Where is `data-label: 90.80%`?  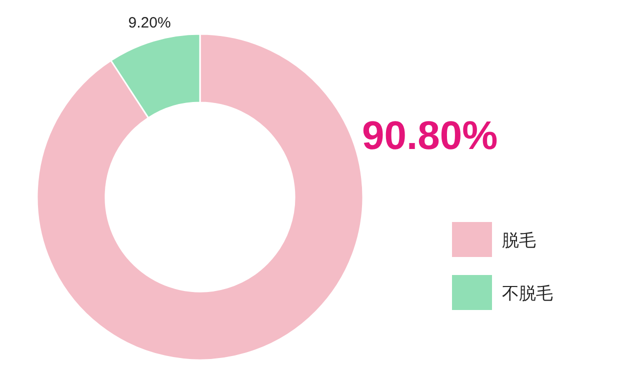
data-label: 90.80% is located at coordinates (430, 136).